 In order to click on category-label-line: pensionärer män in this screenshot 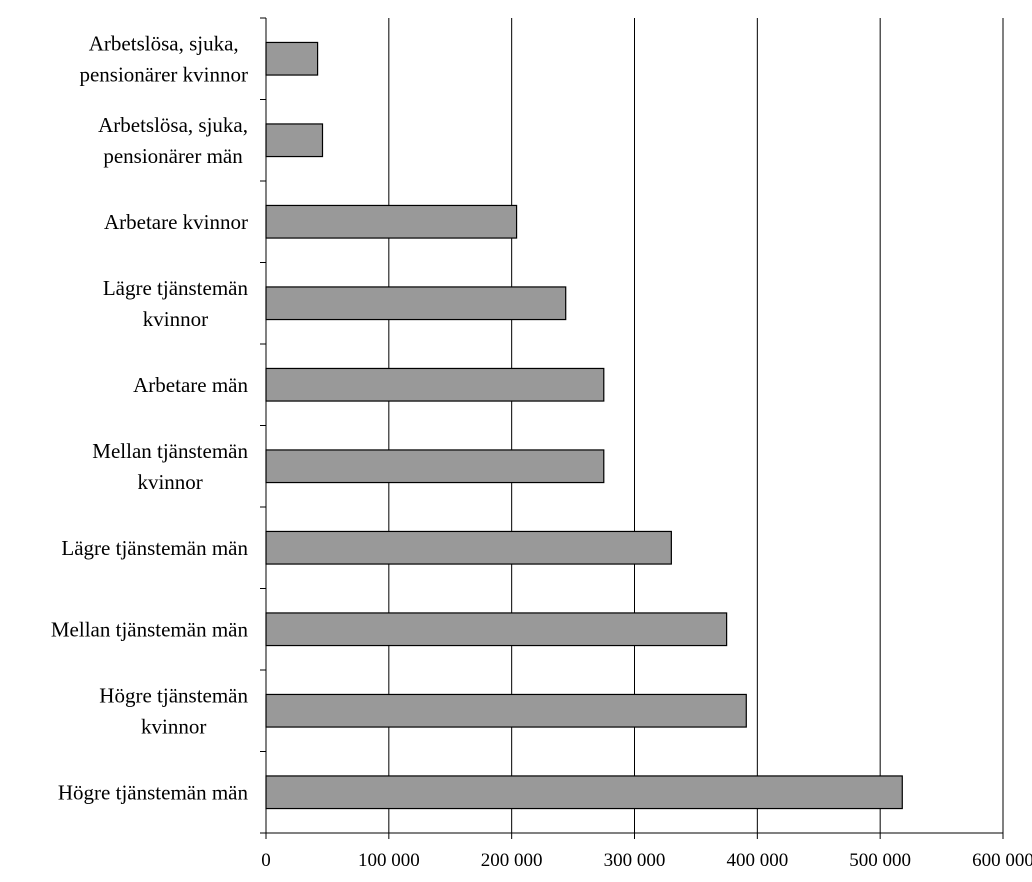, I will do `click(173, 156)`.